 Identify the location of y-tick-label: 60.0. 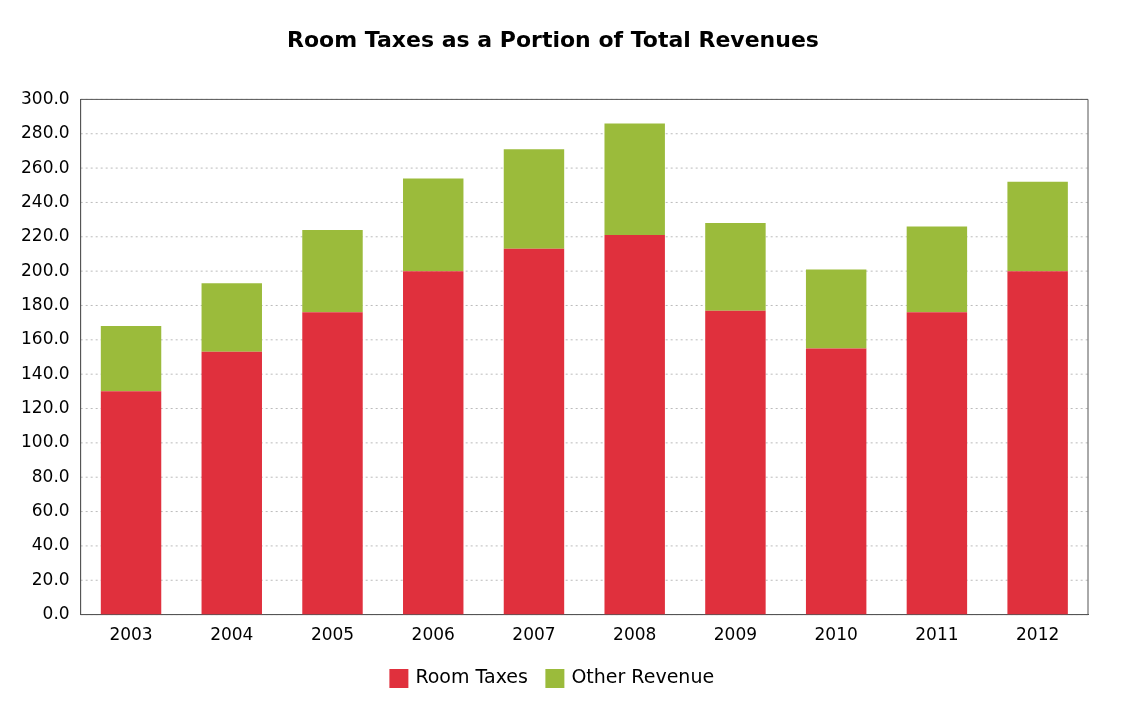
(50, 509).